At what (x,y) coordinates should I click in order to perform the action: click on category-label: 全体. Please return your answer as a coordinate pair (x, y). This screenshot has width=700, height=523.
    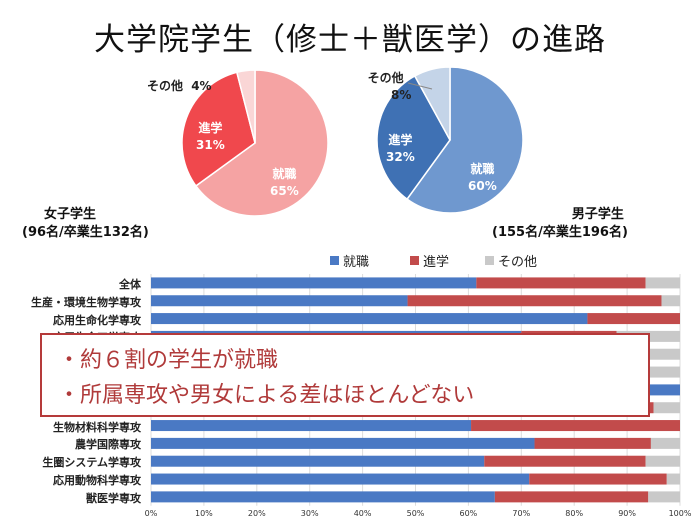
    Looking at the image, I should click on (130, 284).